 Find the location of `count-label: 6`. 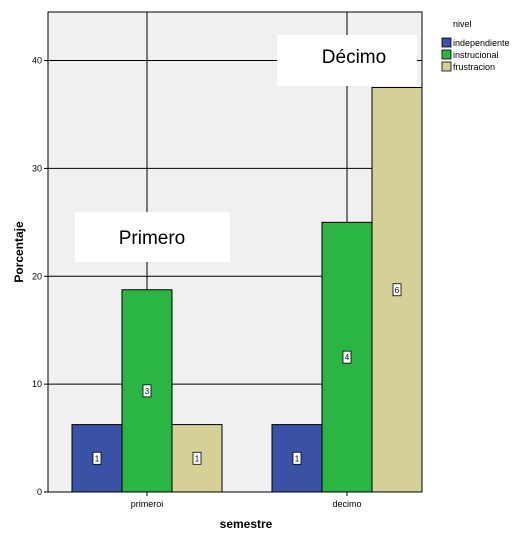

count-label: 6 is located at coordinates (397, 290).